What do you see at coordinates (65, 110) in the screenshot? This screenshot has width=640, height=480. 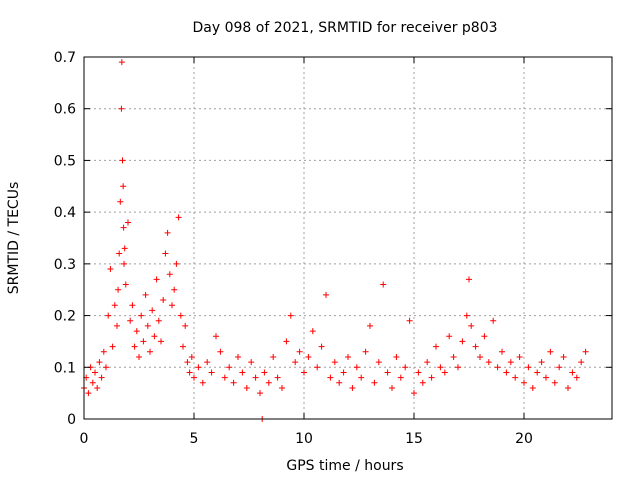 I see `y-tick-label: 0.6` at bounding box center [65, 110].